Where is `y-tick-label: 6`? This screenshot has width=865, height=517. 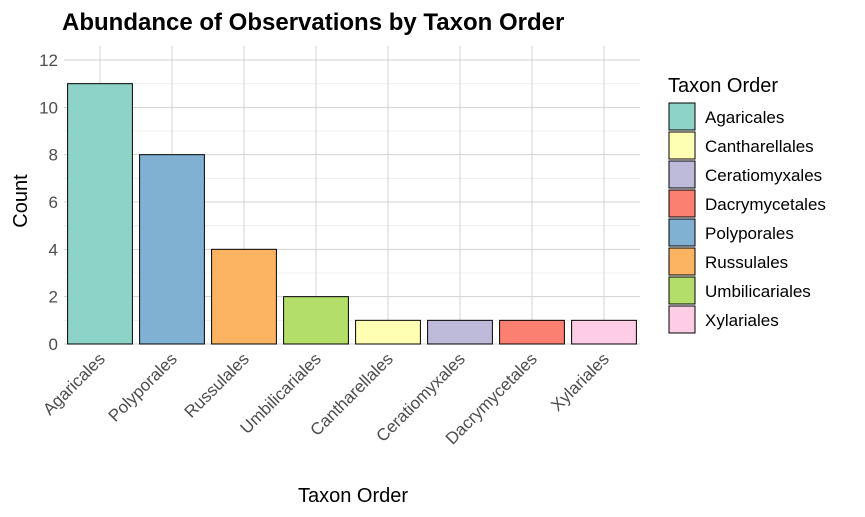
y-tick-label: 6 is located at coordinates (53, 202).